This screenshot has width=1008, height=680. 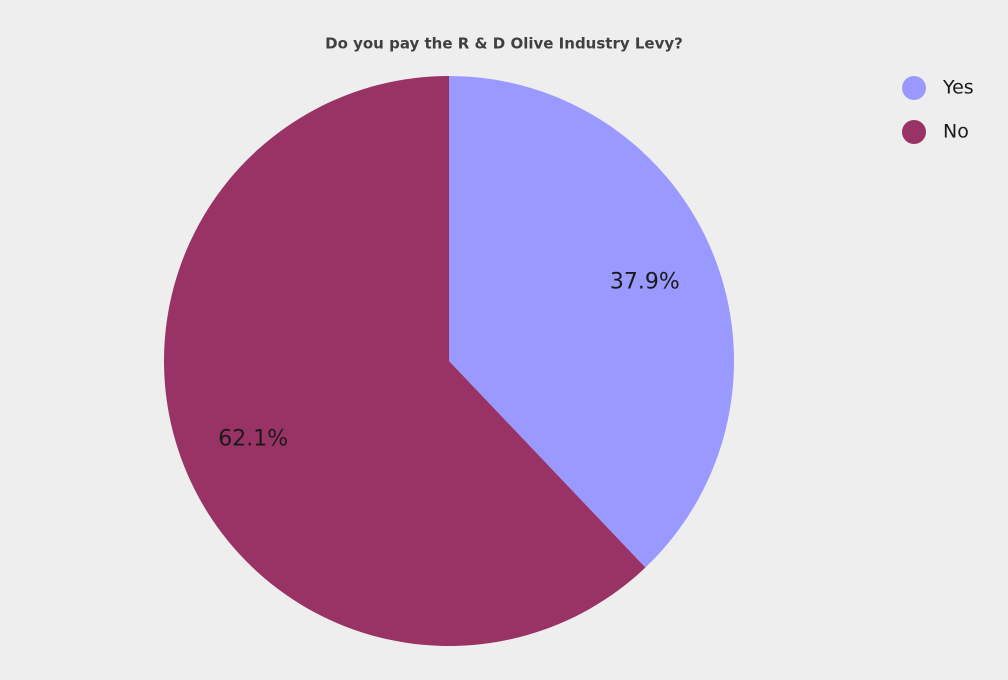 What do you see at coordinates (958, 88) in the screenshot?
I see `legend-label: Yes` at bounding box center [958, 88].